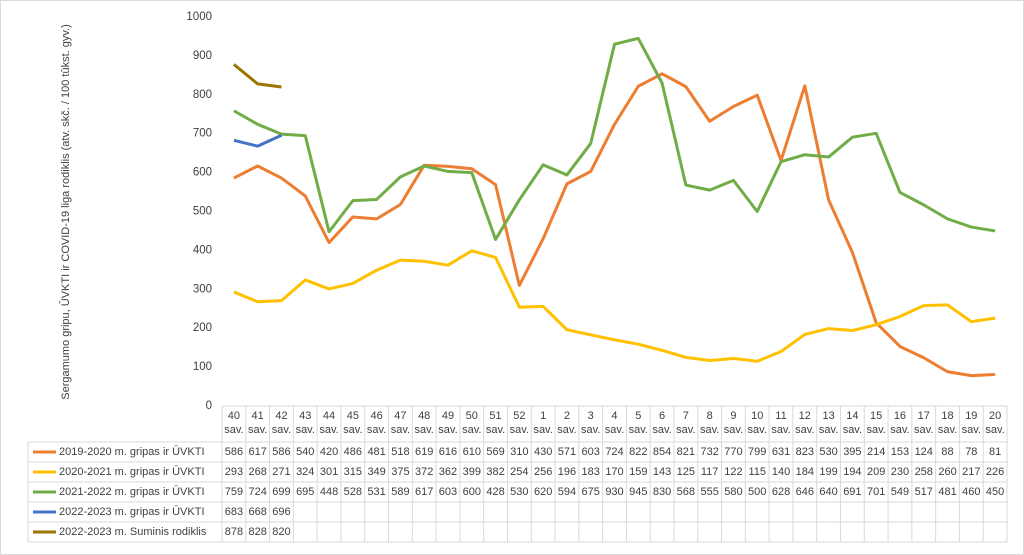 This screenshot has height=555, width=1024. Describe the element at coordinates (353, 452) in the screenshot. I see `table-value: 486` at that location.